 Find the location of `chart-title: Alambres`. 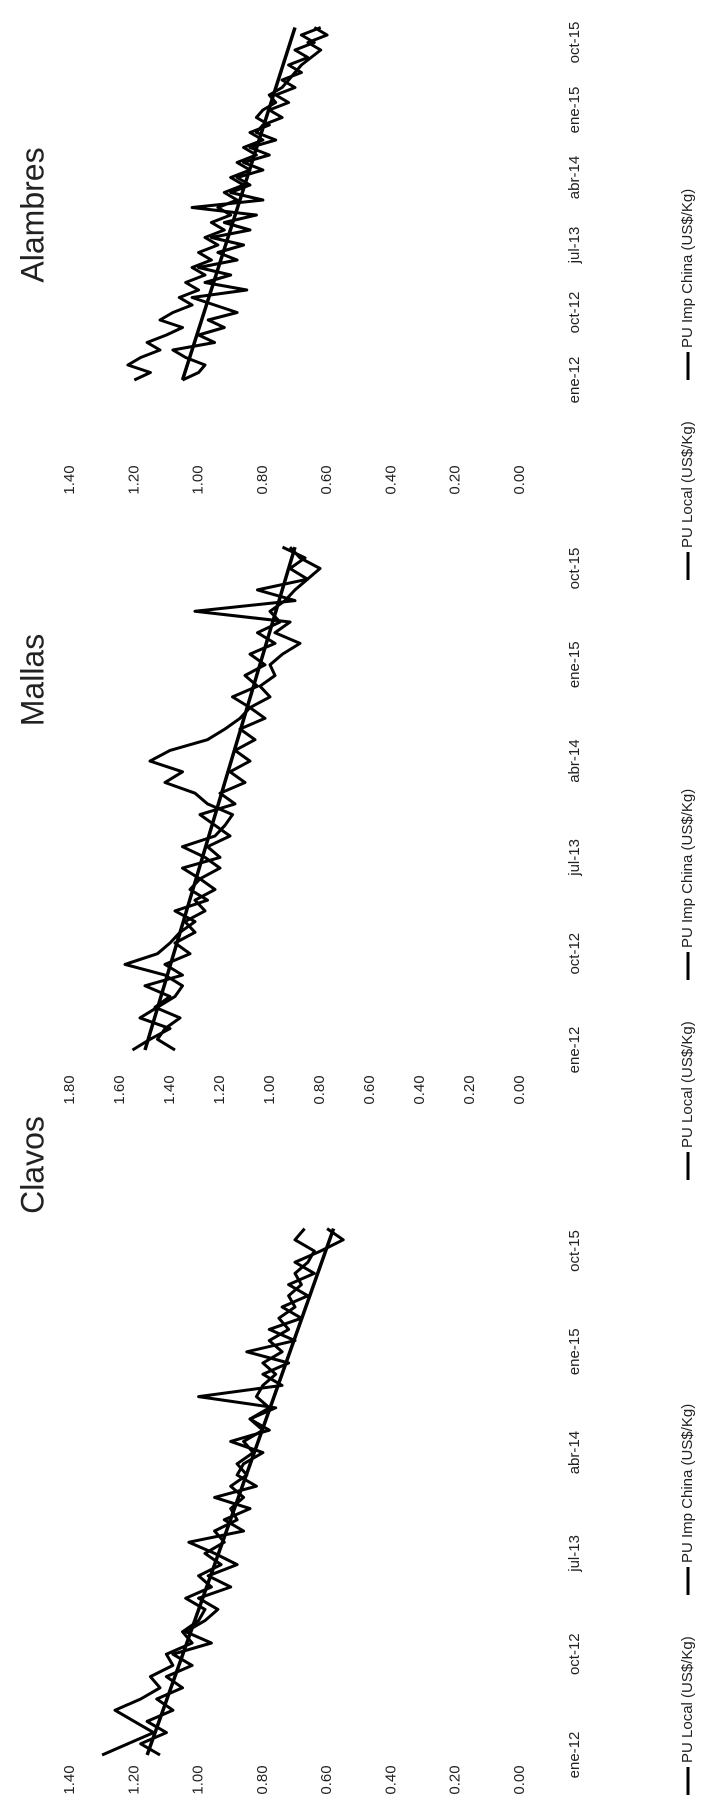

chart-title: Alambres is located at coordinates (32, 214).